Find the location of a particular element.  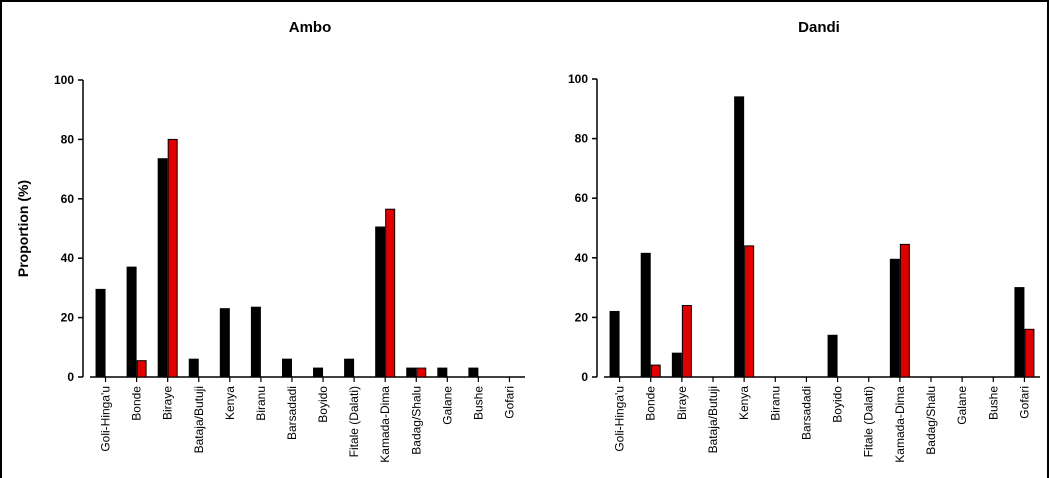

chart-1-ytick-label: 100 is located at coordinates (578, 79).